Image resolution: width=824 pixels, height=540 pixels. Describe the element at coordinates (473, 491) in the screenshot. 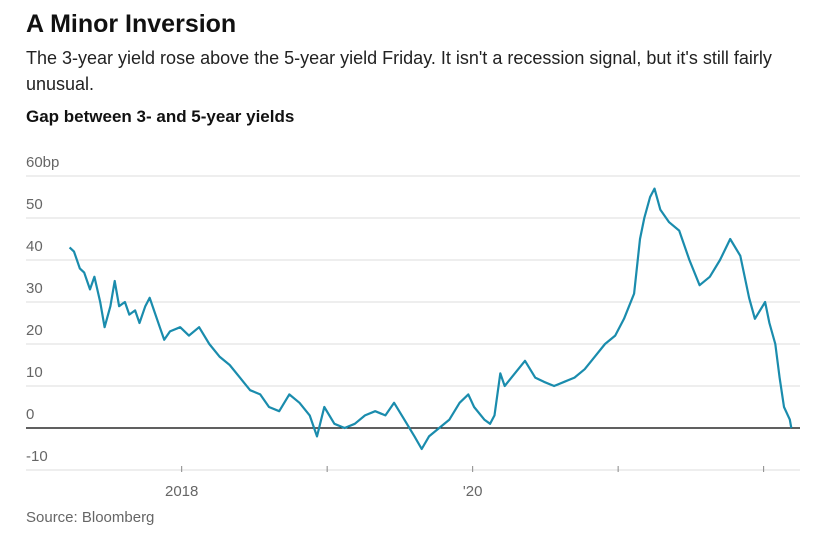

I see `x-tick-label: '20` at that location.